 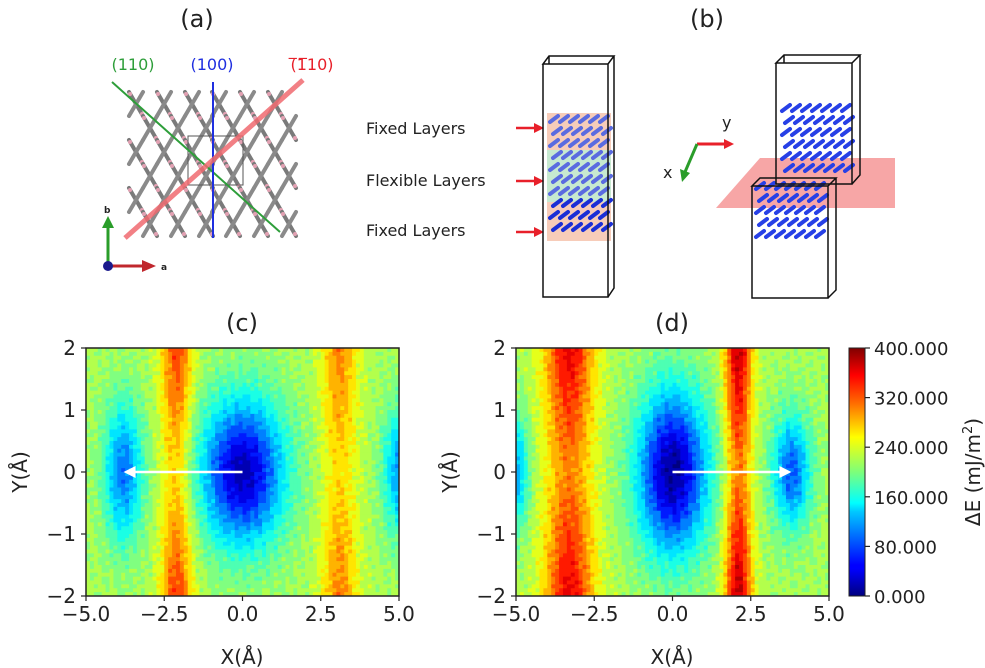 I want to click on plane-110-label: (110), so click(x=132, y=64).